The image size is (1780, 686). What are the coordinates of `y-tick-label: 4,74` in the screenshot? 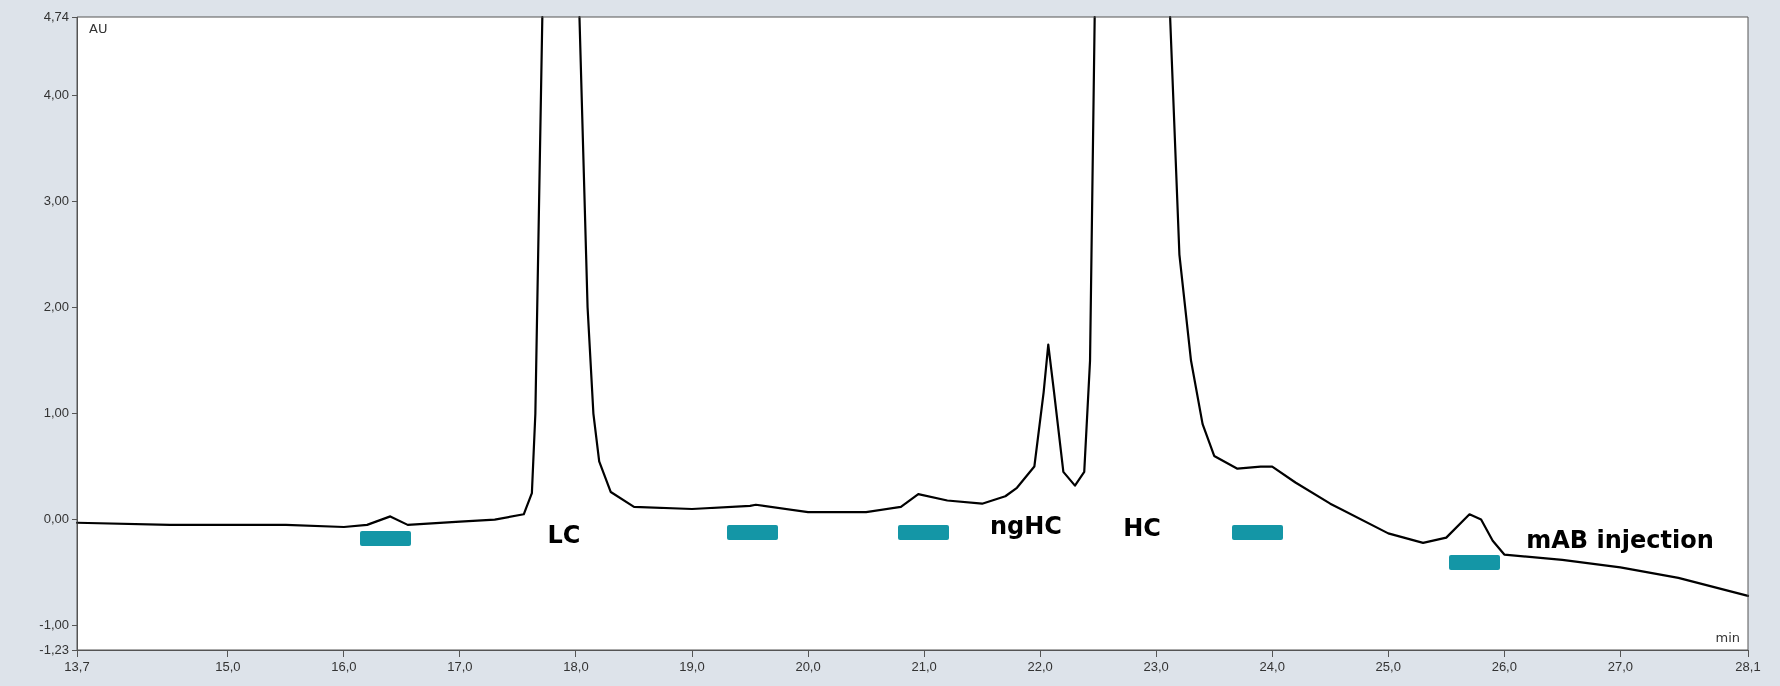 It's located at (56, 16).